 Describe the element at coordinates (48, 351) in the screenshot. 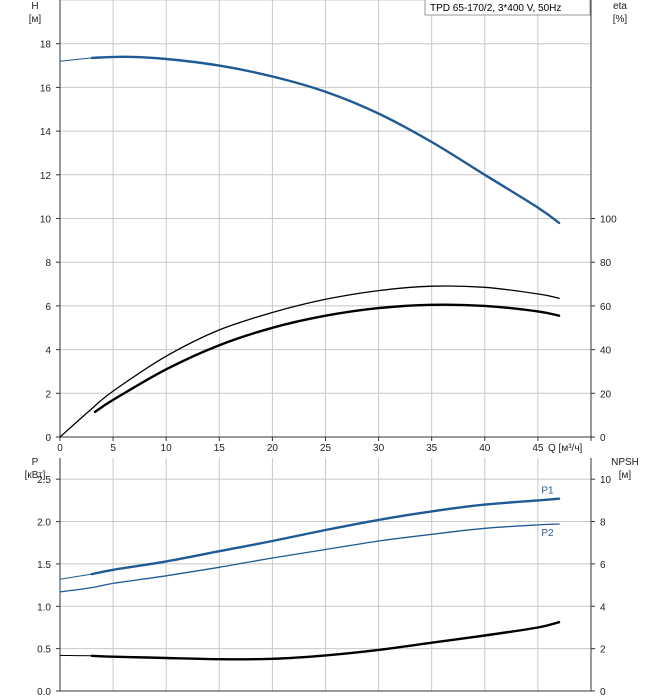

I see `top-left-tick-label: 4` at that location.